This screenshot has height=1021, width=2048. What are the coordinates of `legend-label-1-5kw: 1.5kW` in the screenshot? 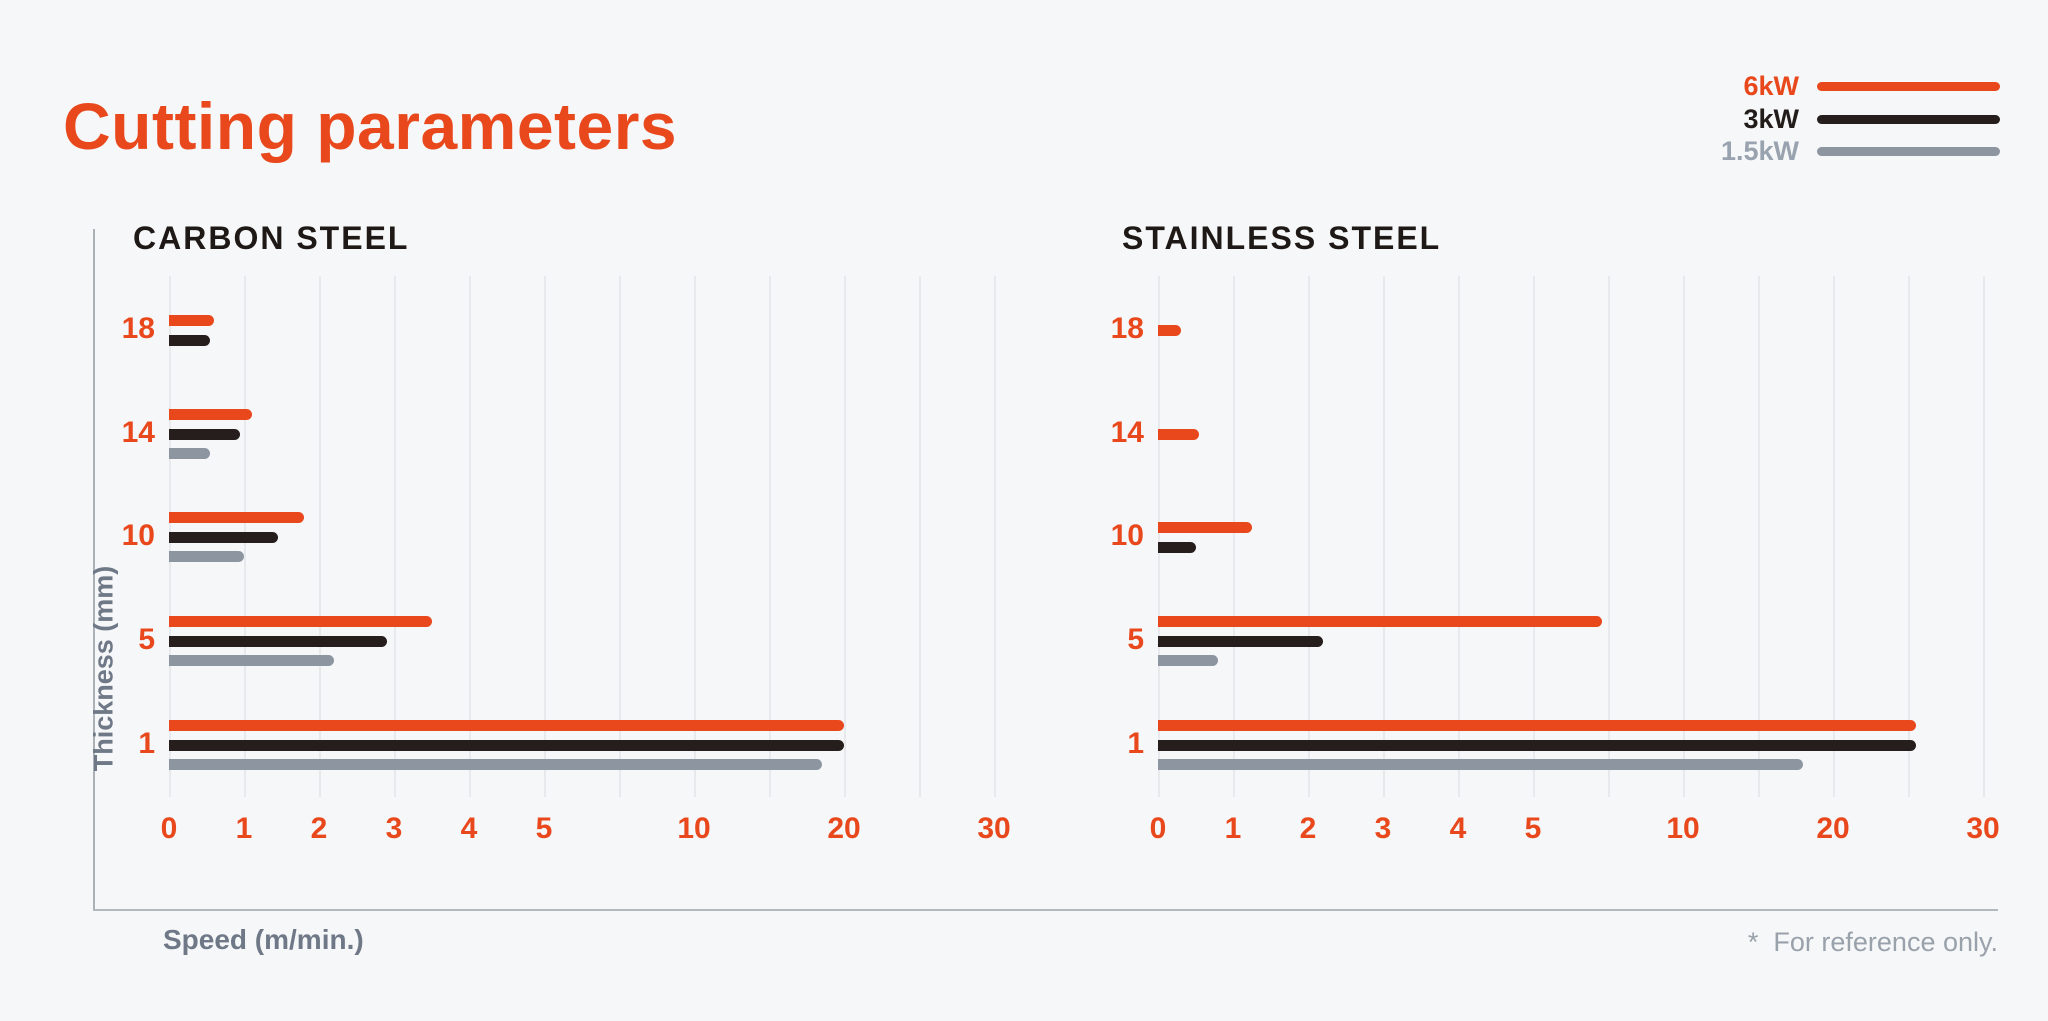 It's located at (1759, 150).